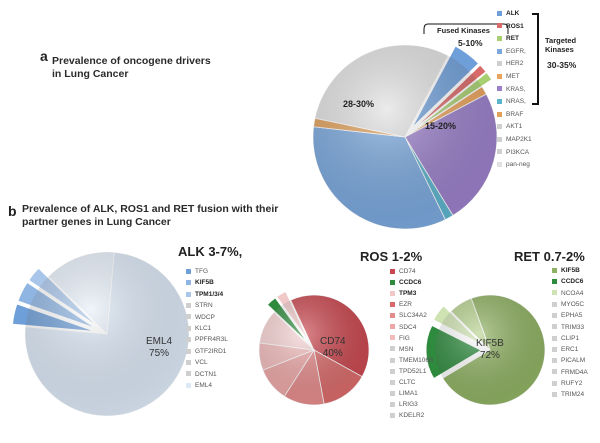 The height and width of the screenshot is (443, 600). I want to click on targeted-line2: Kinases, so click(559, 49).